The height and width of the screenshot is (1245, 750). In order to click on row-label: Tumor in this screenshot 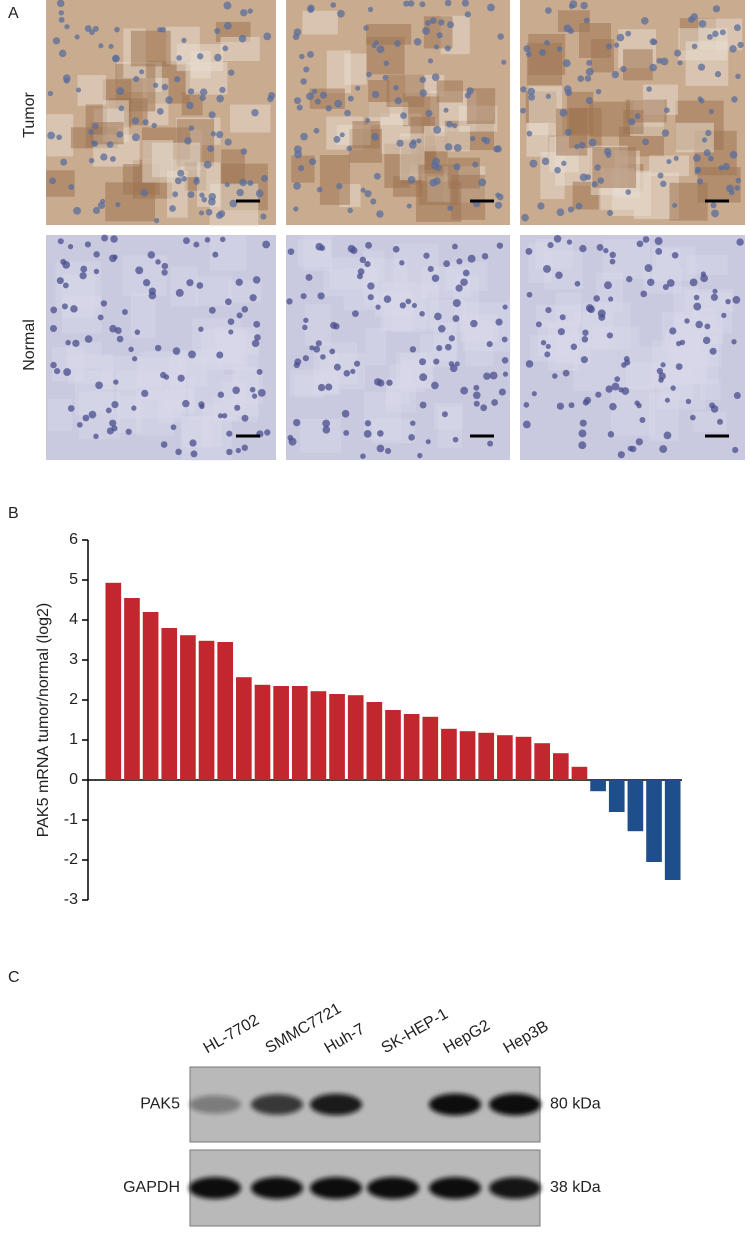, I will do `click(29, 115)`.